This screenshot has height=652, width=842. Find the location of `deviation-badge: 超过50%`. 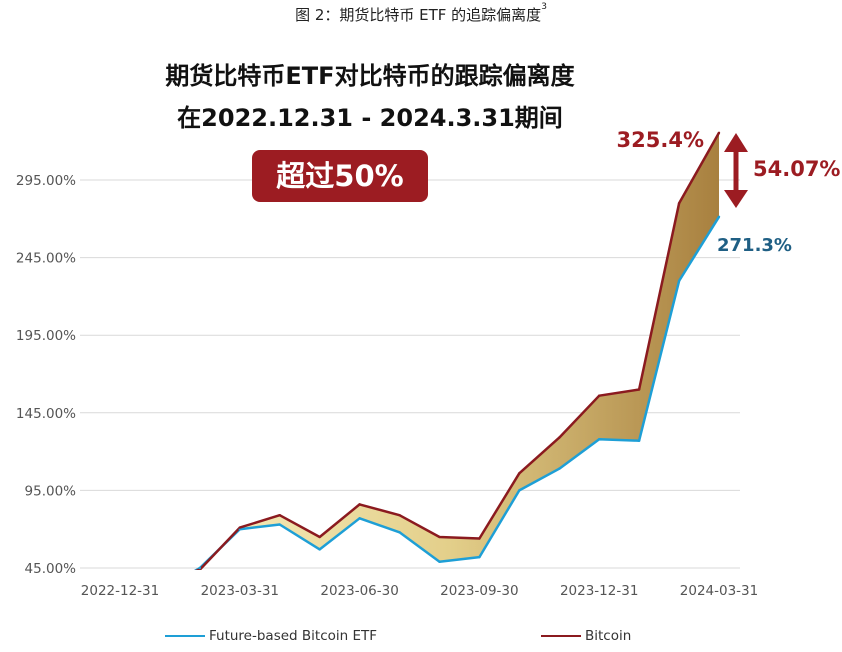

deviation-badge: 超过50% is located at coordinates (340, 176).